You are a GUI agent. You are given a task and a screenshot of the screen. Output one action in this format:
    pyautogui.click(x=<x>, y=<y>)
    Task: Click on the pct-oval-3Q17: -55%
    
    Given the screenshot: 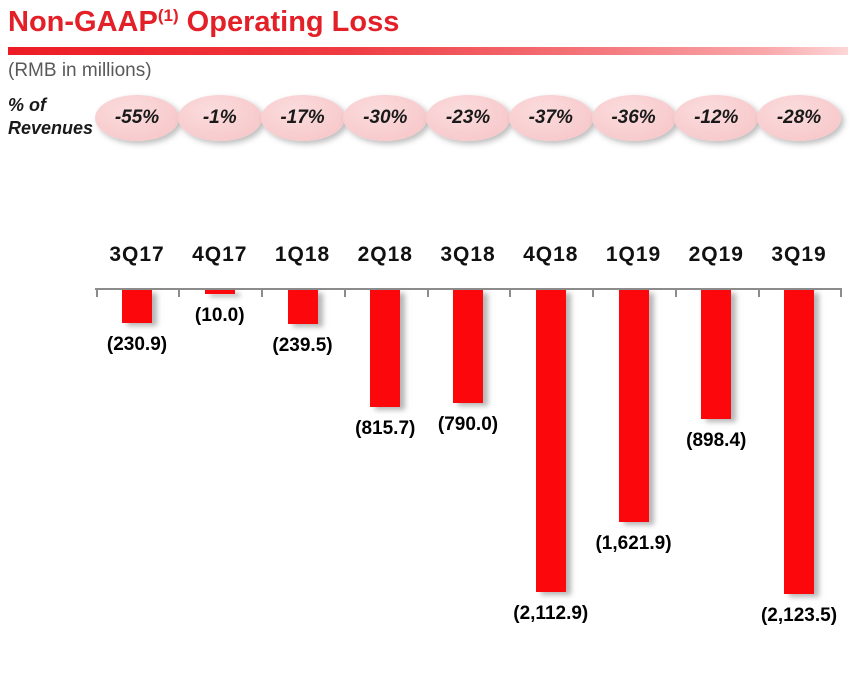 What is the action you would take?
    pyautogui.click(x=137, y=118)
    